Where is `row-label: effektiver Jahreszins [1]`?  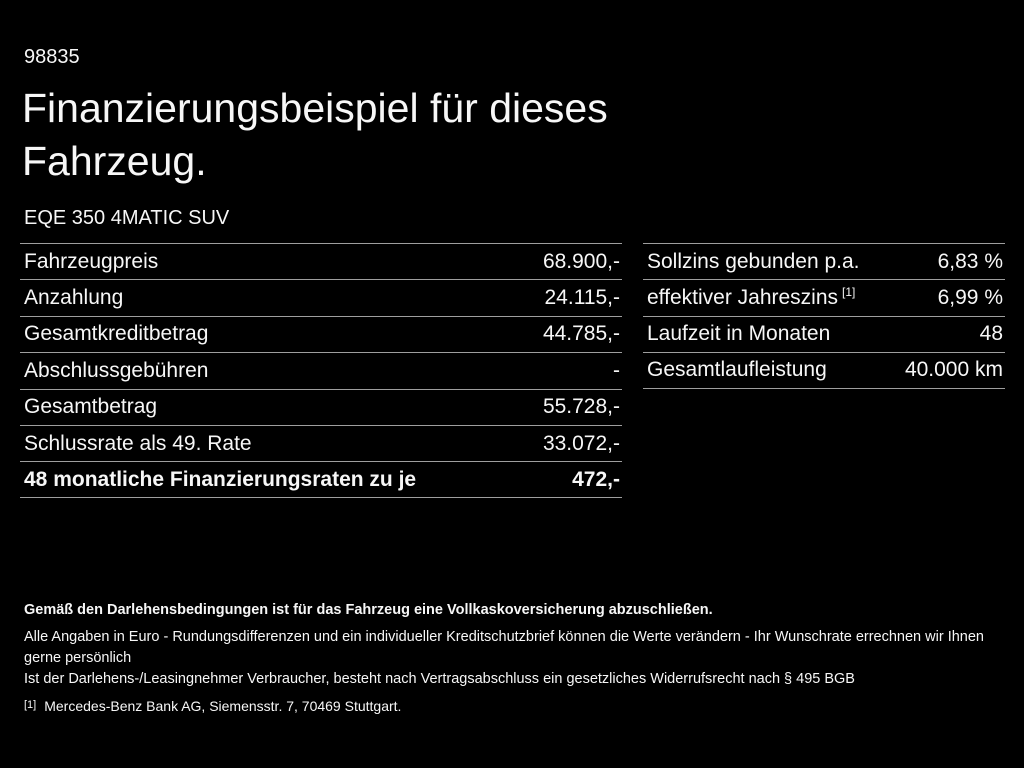
row-label: effektiver Jahreszins [1] is located at coordinates (749, 298).